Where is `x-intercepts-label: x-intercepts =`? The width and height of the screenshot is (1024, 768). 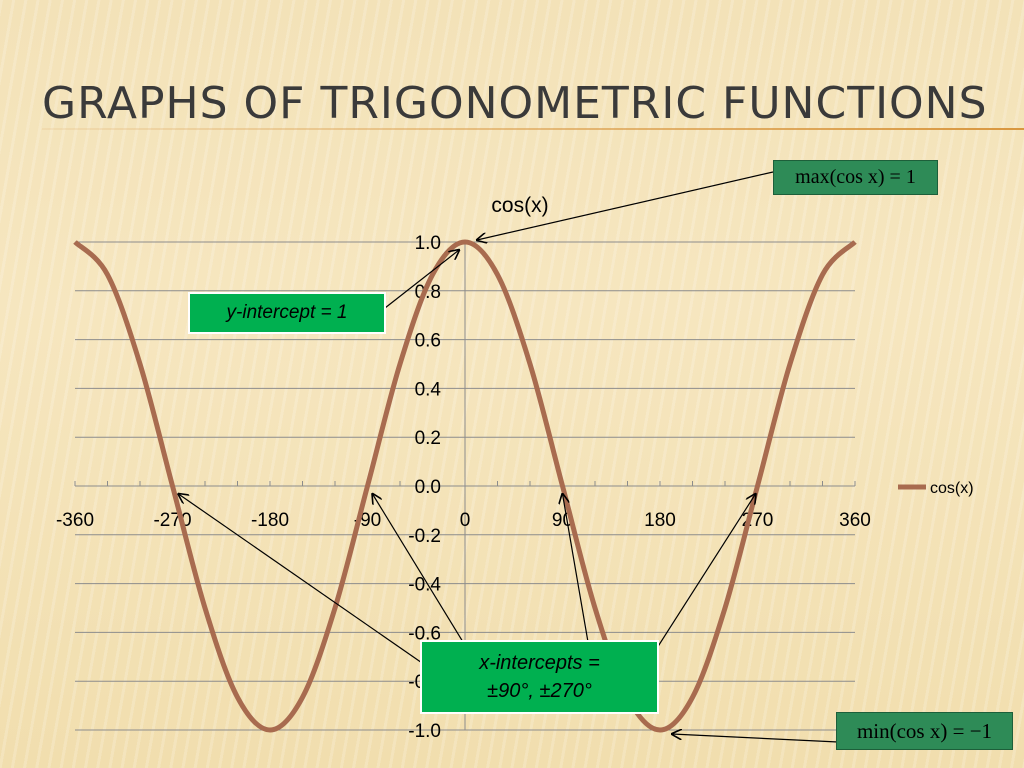
x-intercepts-label: x-intercepts = is located at coordinates (539, 663).